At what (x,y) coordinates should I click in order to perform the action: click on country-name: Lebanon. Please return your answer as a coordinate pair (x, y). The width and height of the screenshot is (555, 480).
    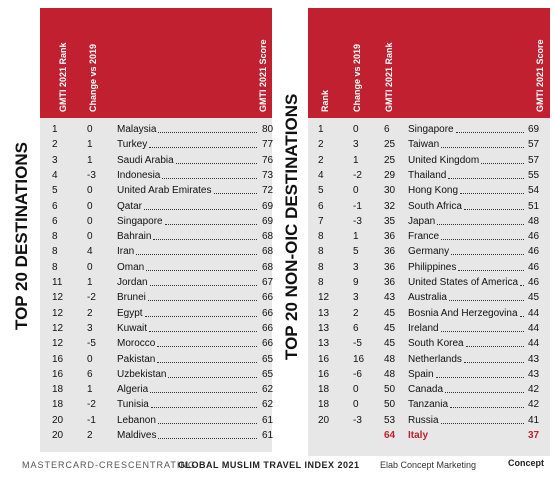
    Looking at the image, I should click on (136, 420).